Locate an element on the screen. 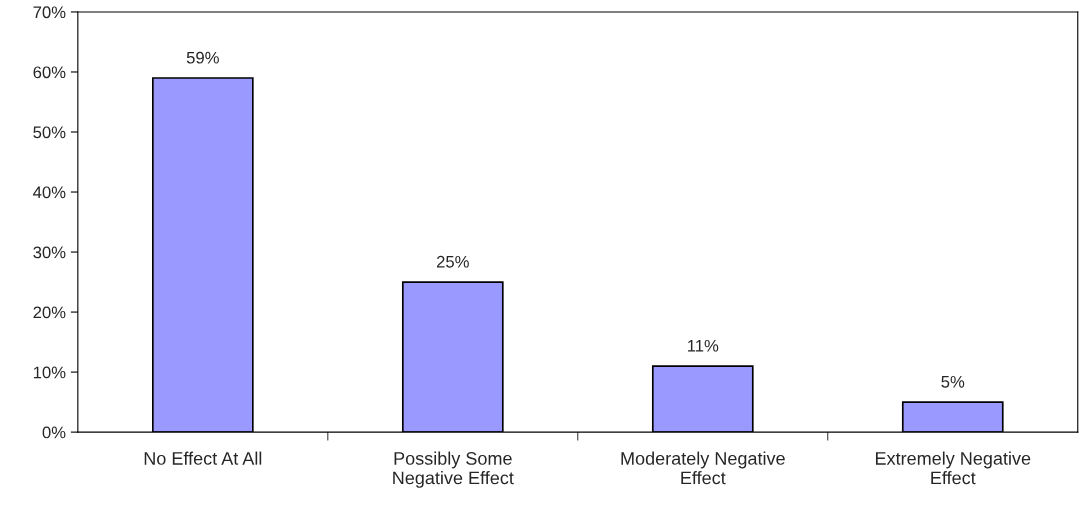 This screenshot has height=520, width=1081. y-tick-label: 30% is located at coordinates (49, 252).